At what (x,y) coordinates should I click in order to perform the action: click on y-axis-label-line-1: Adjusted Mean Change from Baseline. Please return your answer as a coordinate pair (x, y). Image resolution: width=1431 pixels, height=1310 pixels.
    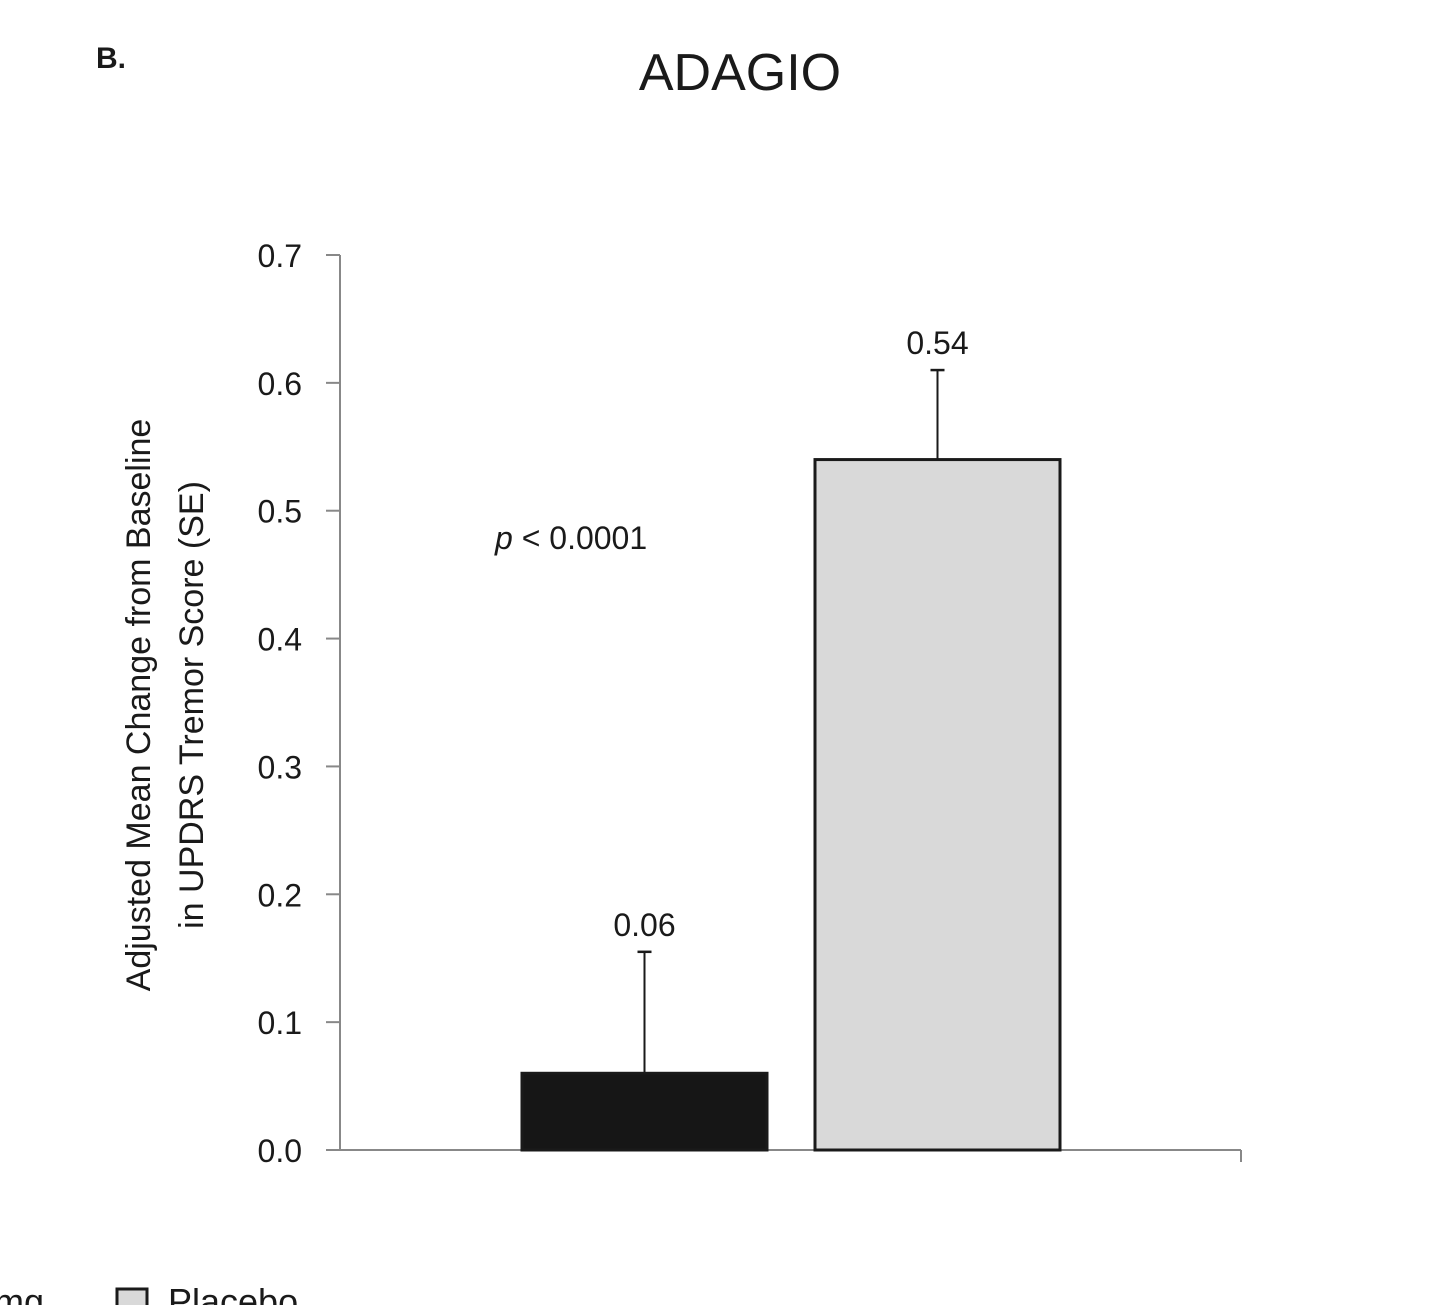
    Looking at the image, I should click on (139, 705).